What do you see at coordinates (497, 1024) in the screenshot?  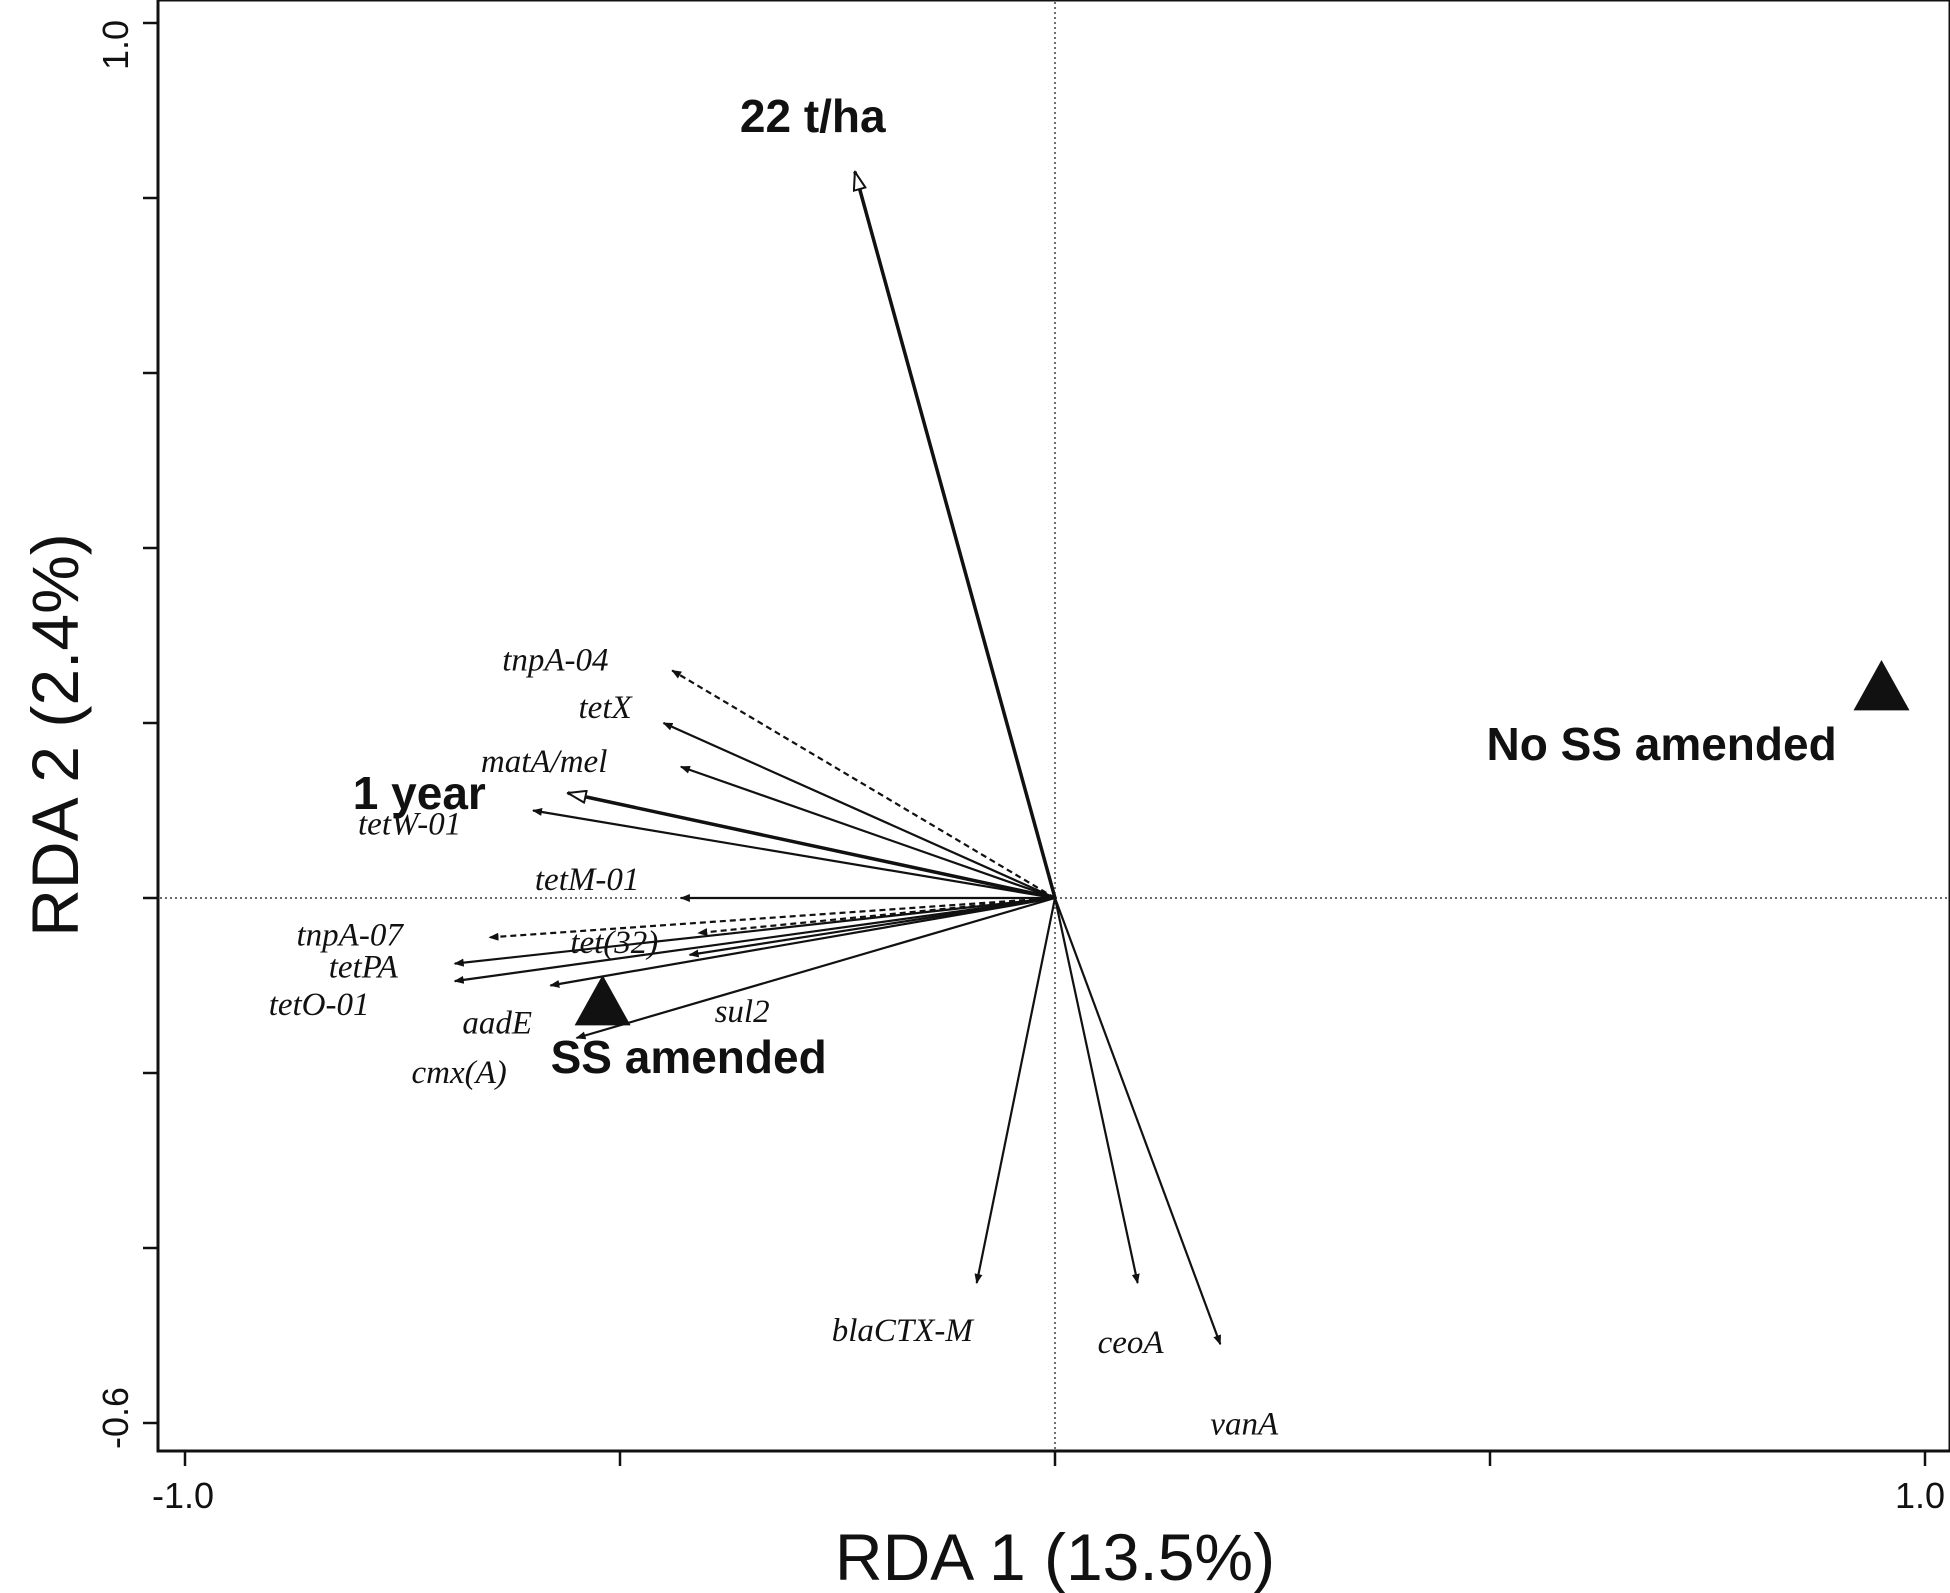 I see `gene-label-aade: aadE` at bounding box center [497, 1024].